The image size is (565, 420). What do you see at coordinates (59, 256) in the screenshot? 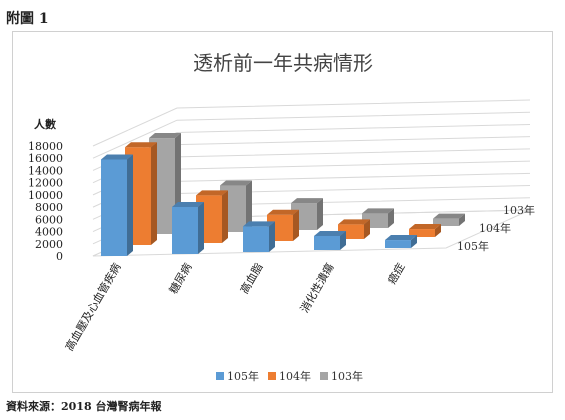
I see `y-tick-label: 0` at bounding box center [59, 256].